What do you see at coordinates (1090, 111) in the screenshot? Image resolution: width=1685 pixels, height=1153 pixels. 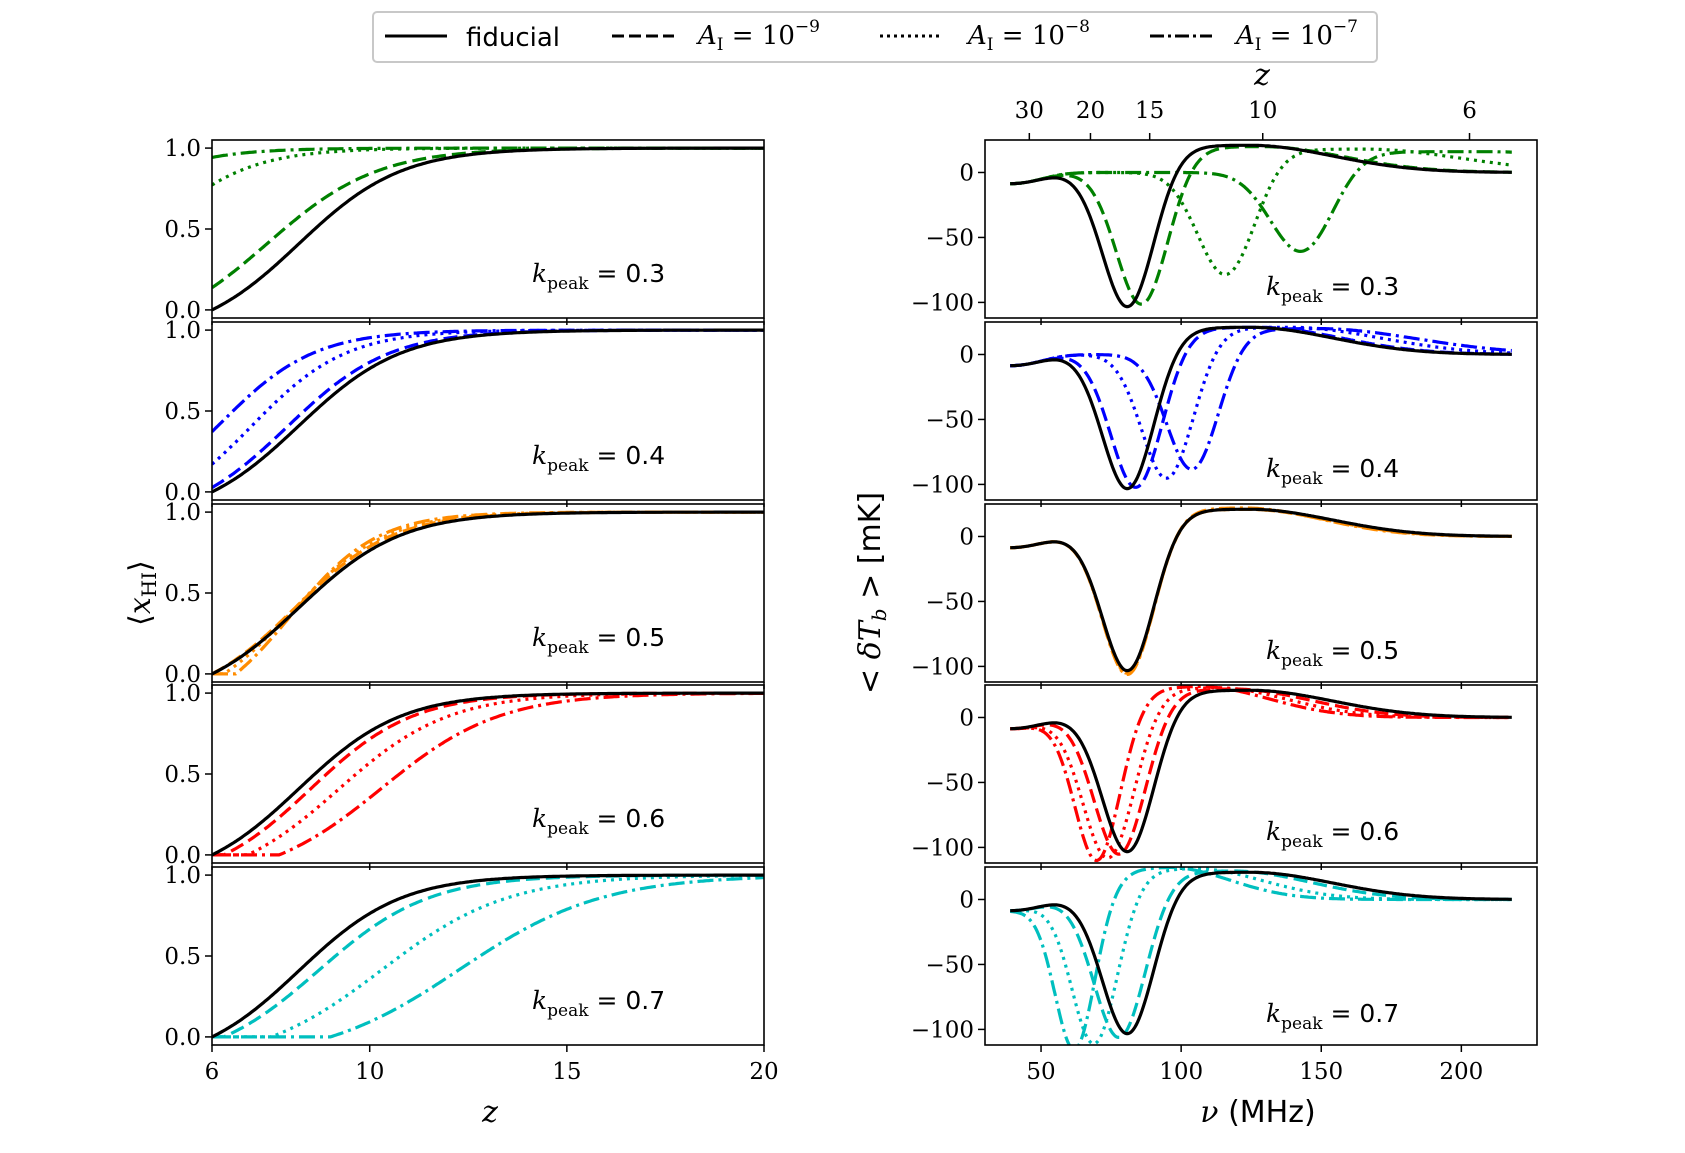 I see `right-top-tick-label: 20` at bounding box center [1090, 111].